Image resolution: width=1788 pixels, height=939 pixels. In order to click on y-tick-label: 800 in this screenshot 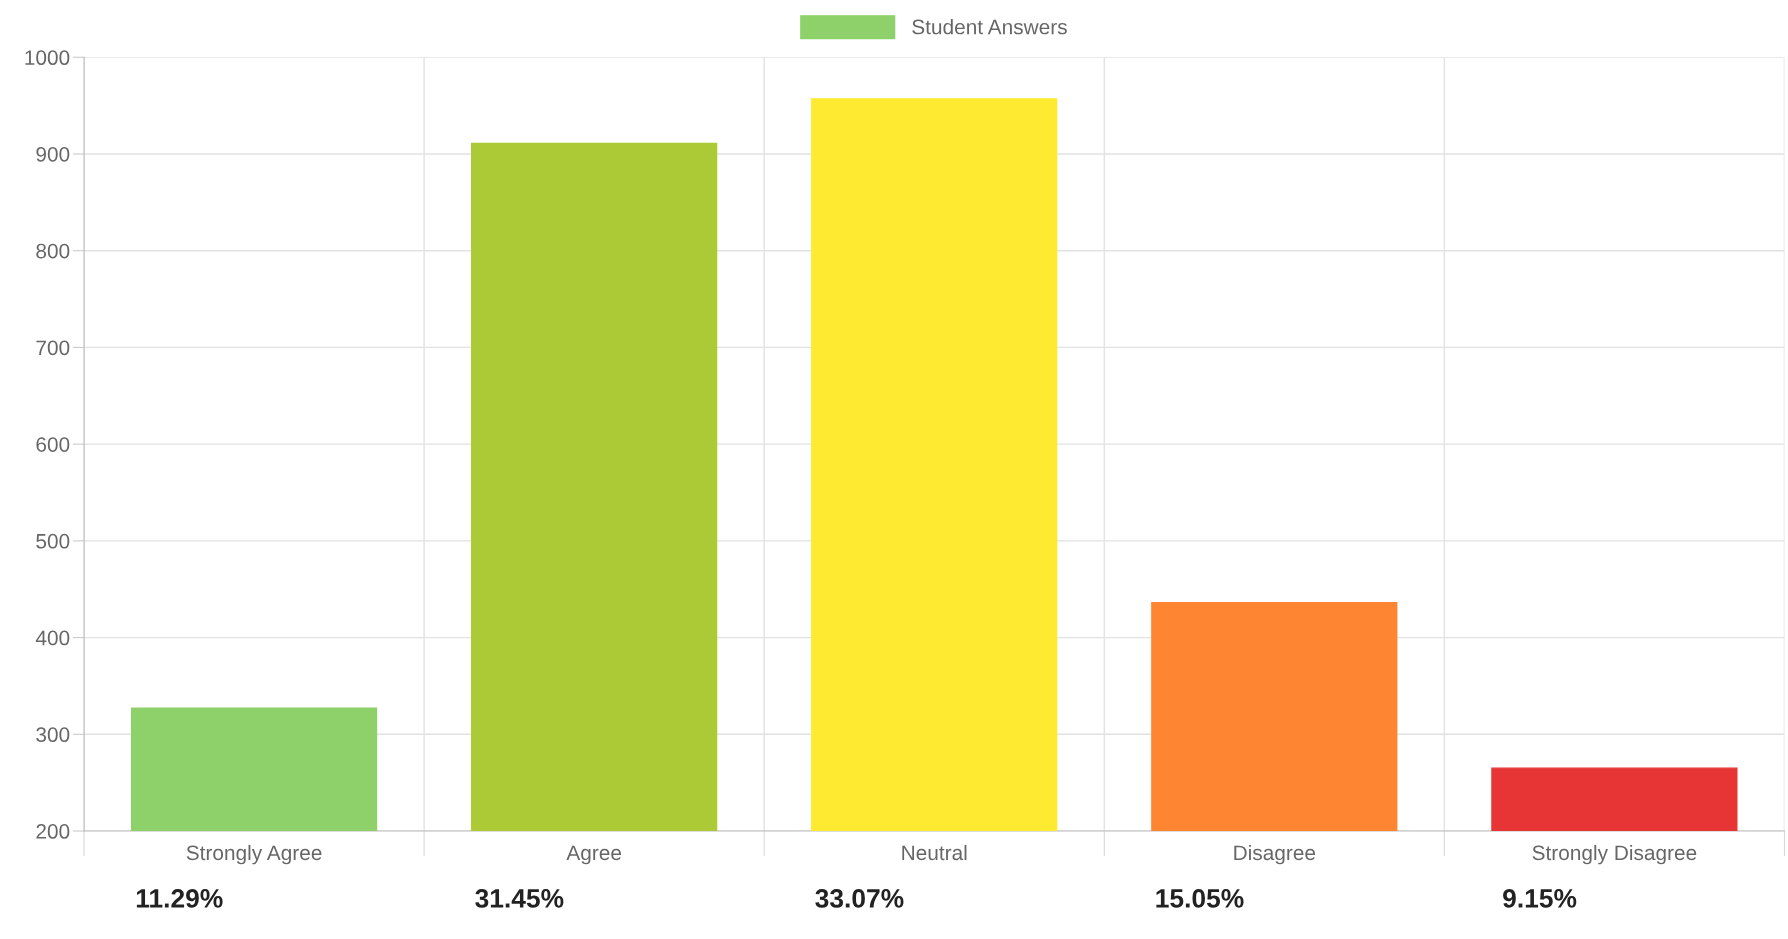, I will do `click(53, 251)`.